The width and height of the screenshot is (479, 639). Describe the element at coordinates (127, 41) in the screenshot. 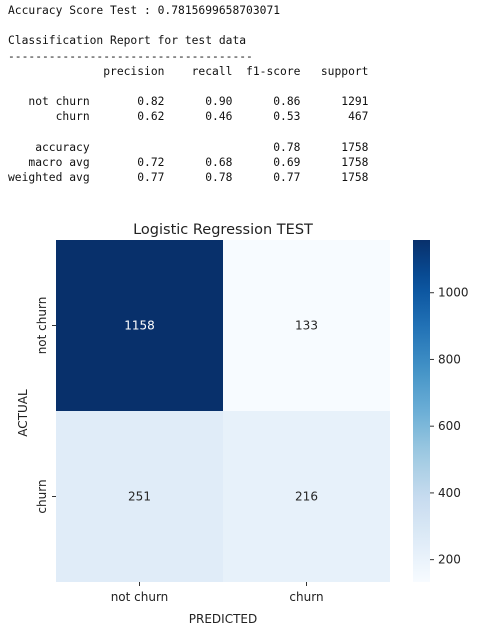

I see `report-line: Classification Report for test data` at that location.